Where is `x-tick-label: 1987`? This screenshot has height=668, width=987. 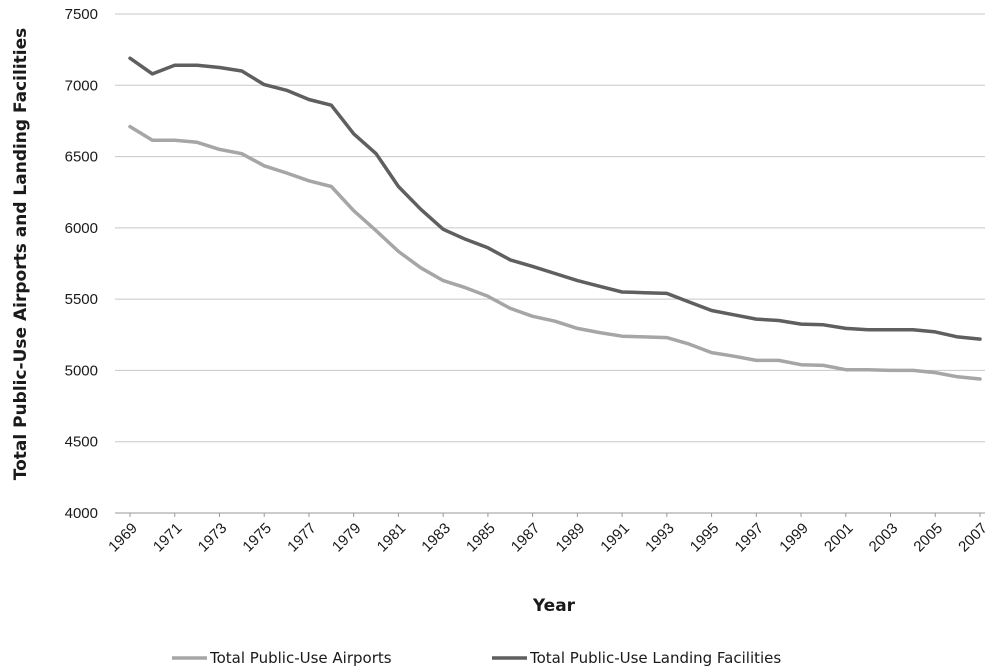 x-tick-label: 1987 is located at coordinates (526, 538).